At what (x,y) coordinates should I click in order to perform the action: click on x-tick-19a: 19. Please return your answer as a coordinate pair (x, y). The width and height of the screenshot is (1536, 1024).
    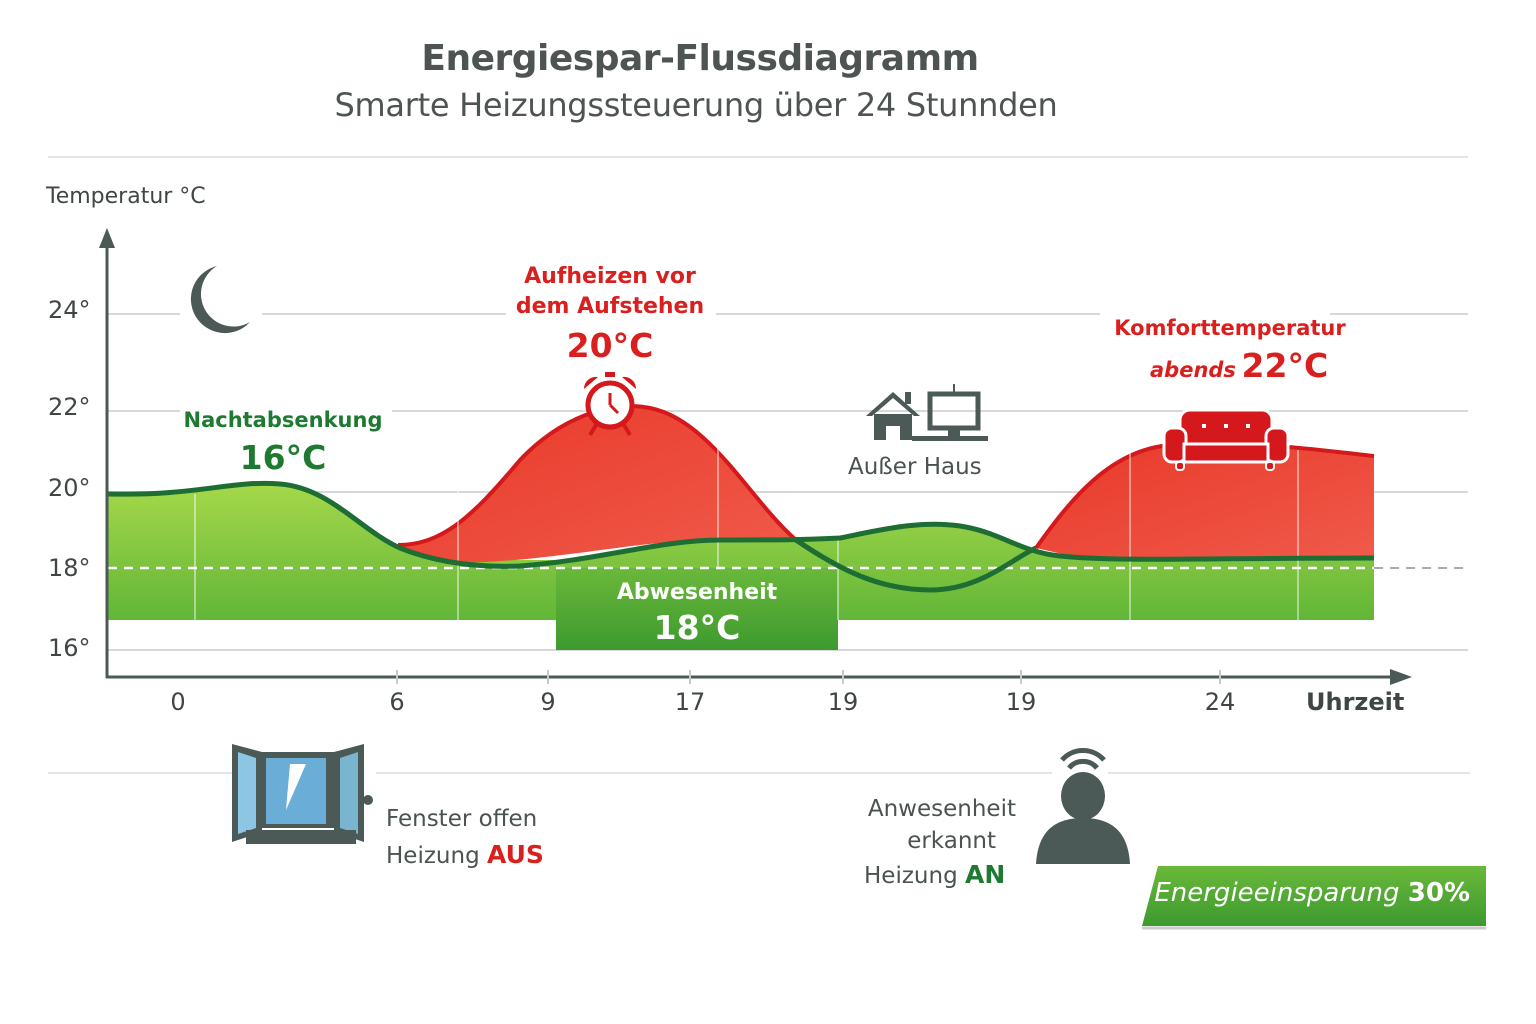
    Looking at the image, I should click on (843, 702).